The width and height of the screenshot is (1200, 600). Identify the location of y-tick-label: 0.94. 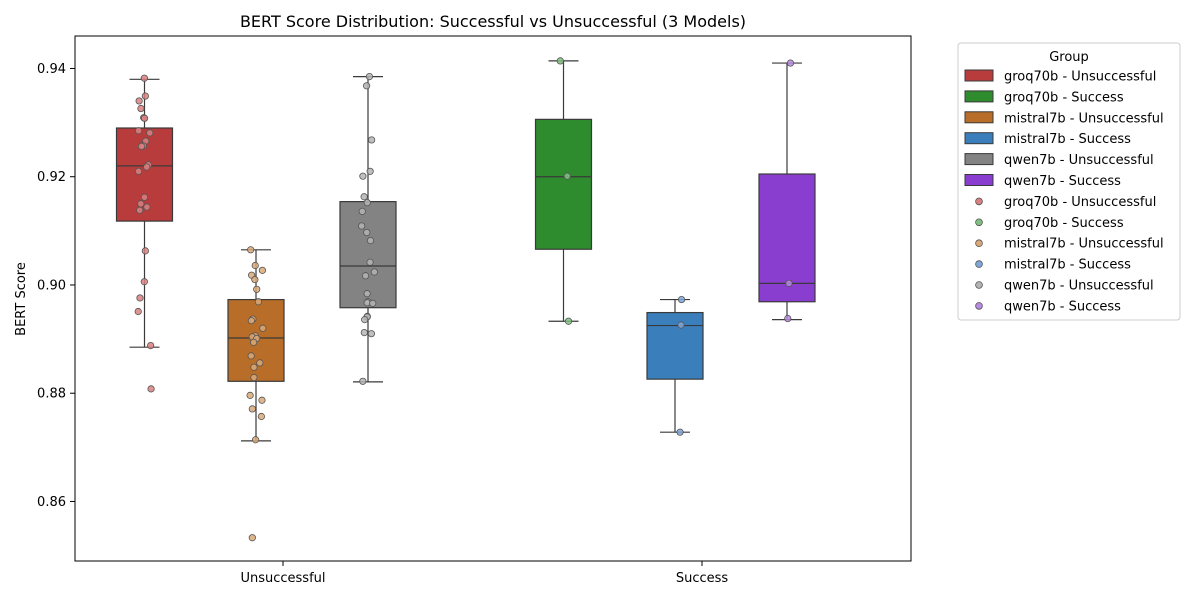
(51, 69).